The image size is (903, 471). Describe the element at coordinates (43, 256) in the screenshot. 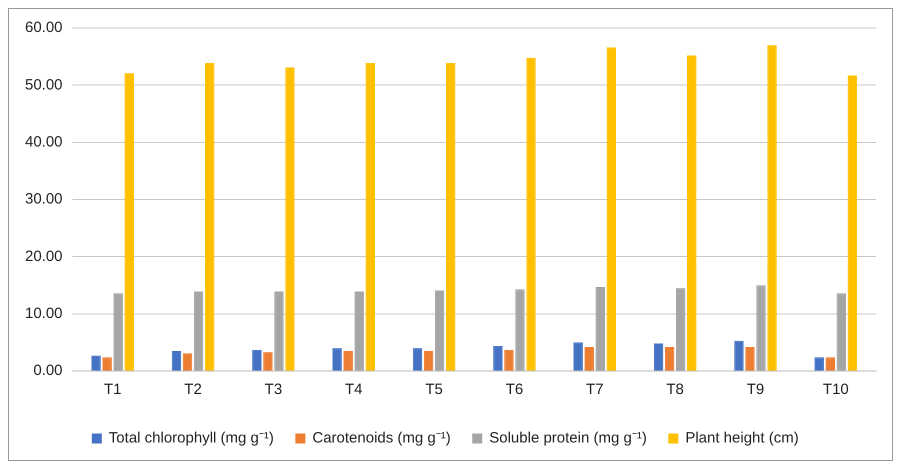

I see `y-tick-label: 20.00` at that location.